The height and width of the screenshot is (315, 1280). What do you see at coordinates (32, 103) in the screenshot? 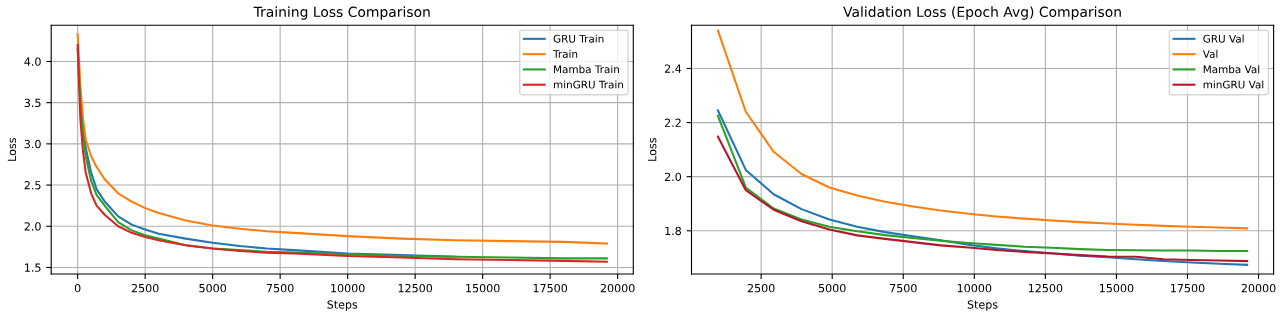
I see `y-tick-label: 3.5` at bounding box center [32, 103].